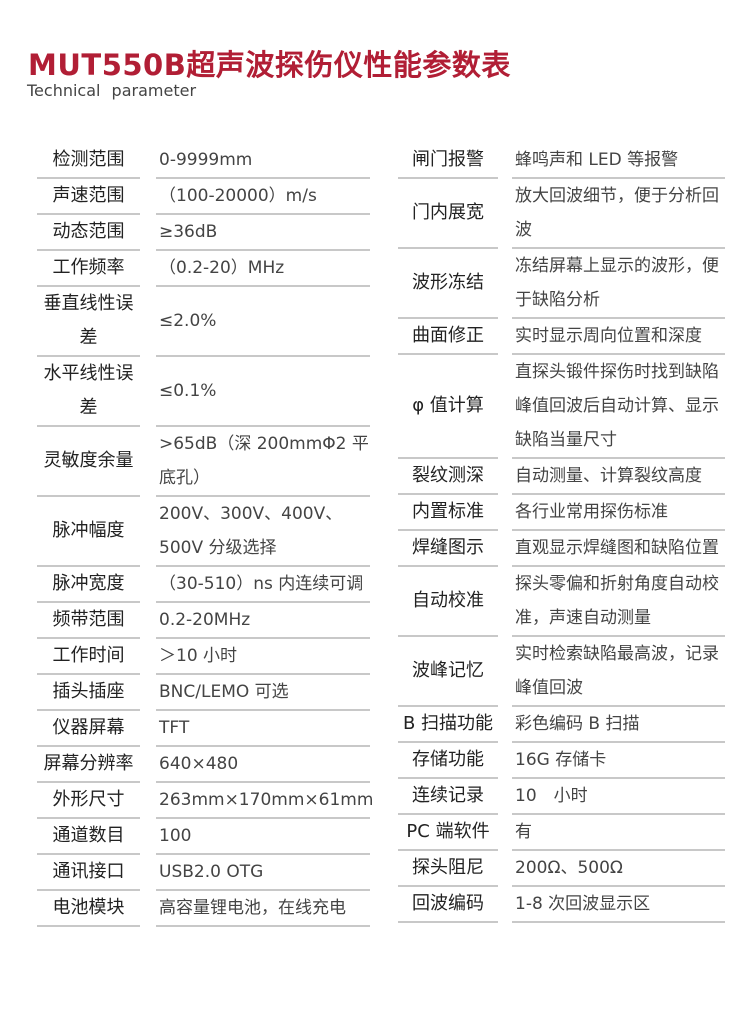 Image resolution: width=750 pixels, height=1019 pixels. I want to click on spec-label-cell: 门内展宽, so click(448, 214).